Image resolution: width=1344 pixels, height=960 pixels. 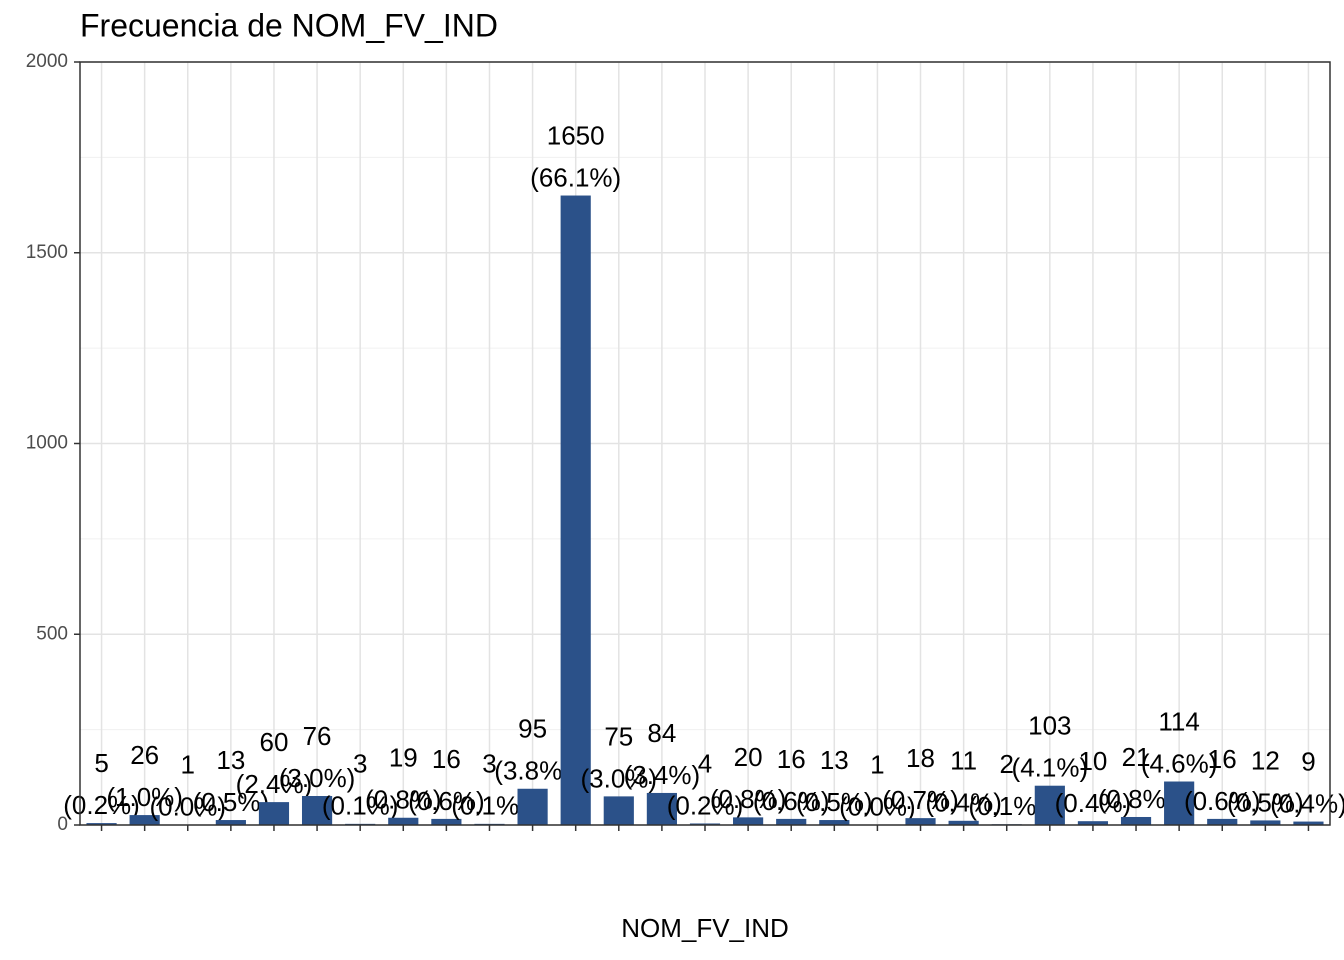 I want to click on y-tick-label: 1500, so click(x=47, y=252).